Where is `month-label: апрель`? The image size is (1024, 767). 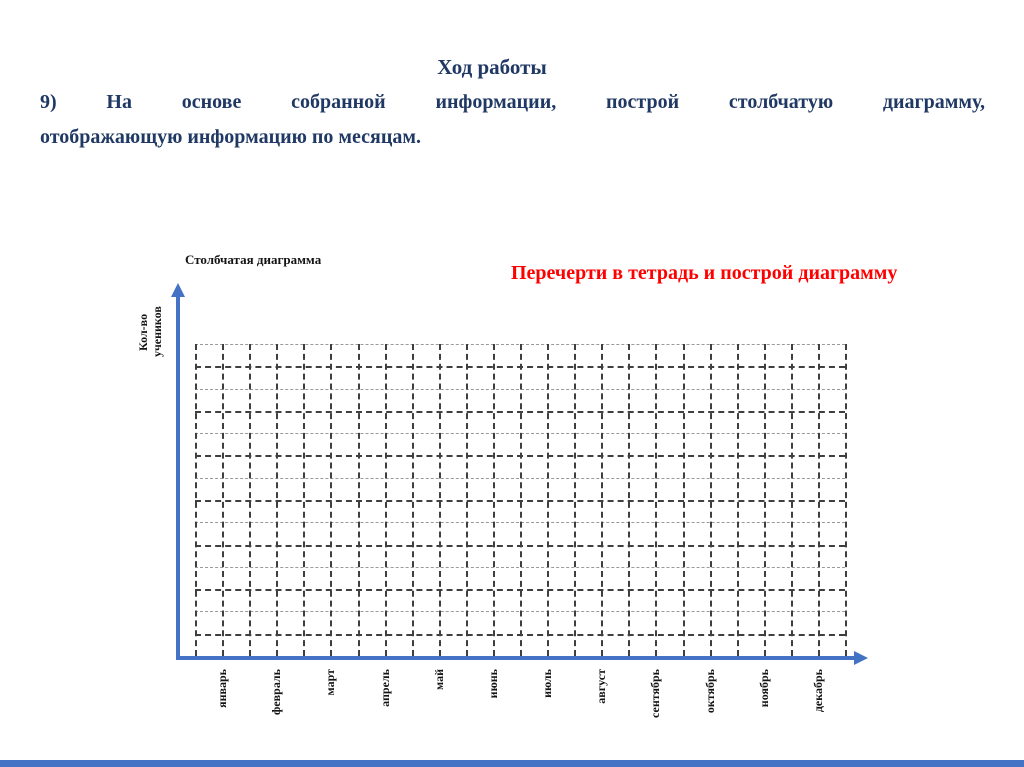
month-label: апрель is located at coordinates (384, 688).